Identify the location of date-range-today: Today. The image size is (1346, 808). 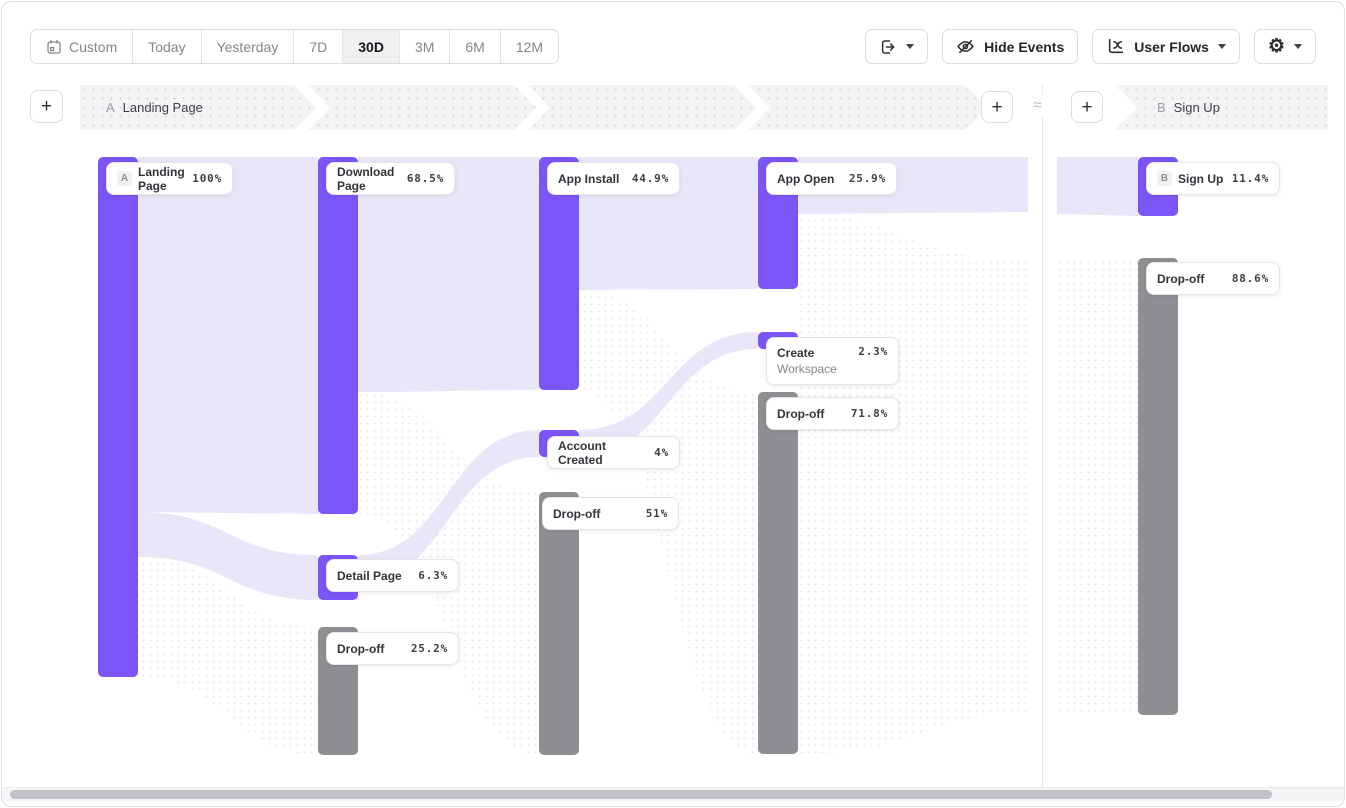
(166, 46).